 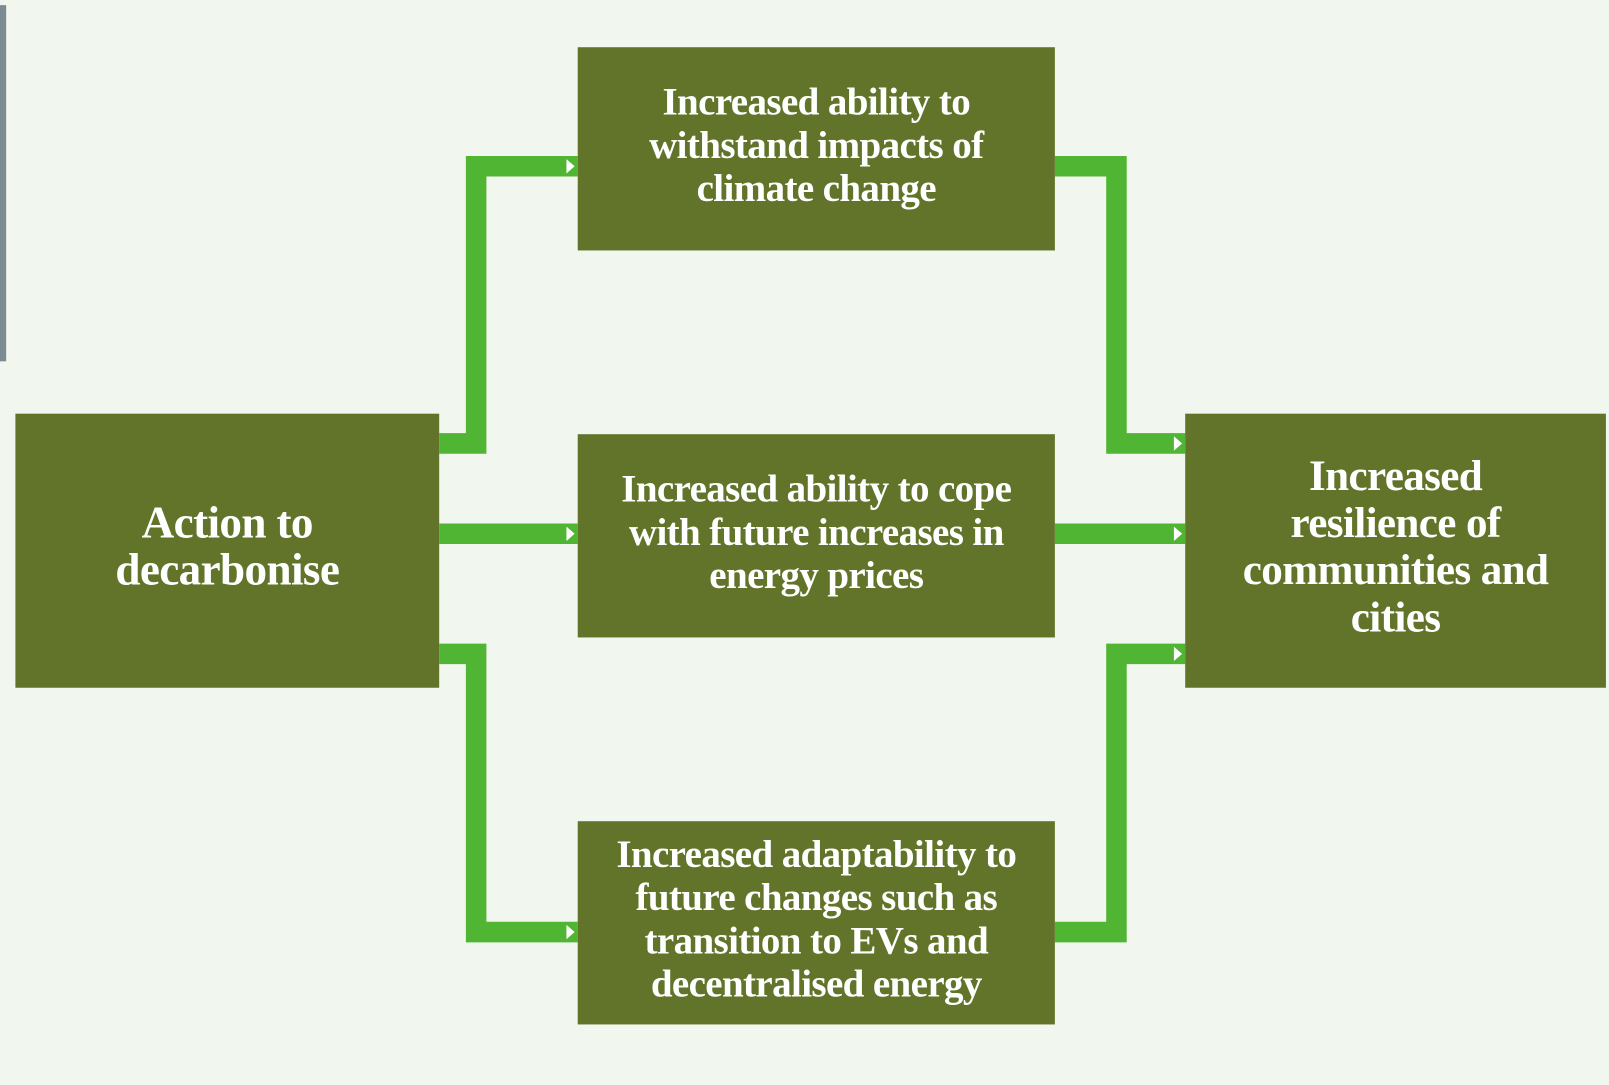 I want to click on node-label: withstand impacts of, so click(x=817, y=145).